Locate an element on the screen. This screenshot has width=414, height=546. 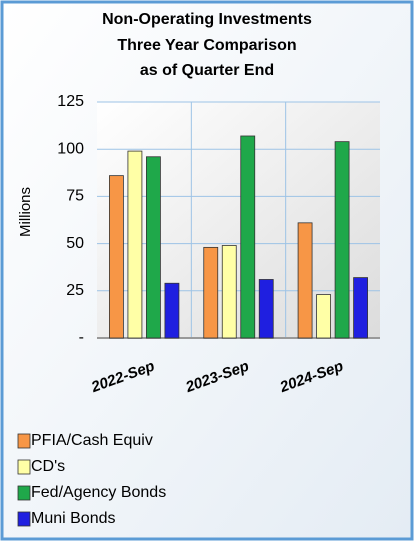
y-tick-label: 125 is located at coordinates (70, 101).